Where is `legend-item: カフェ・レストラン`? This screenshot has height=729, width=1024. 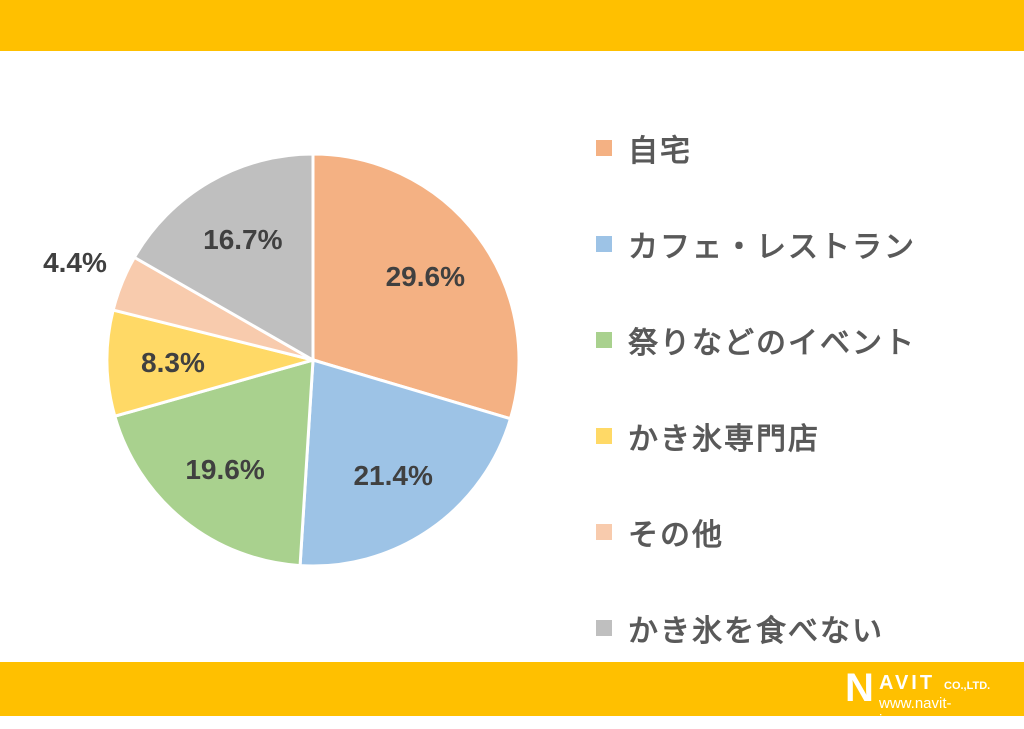
legend-item: カフェ・レストラン is located at coordinates (756, 244).